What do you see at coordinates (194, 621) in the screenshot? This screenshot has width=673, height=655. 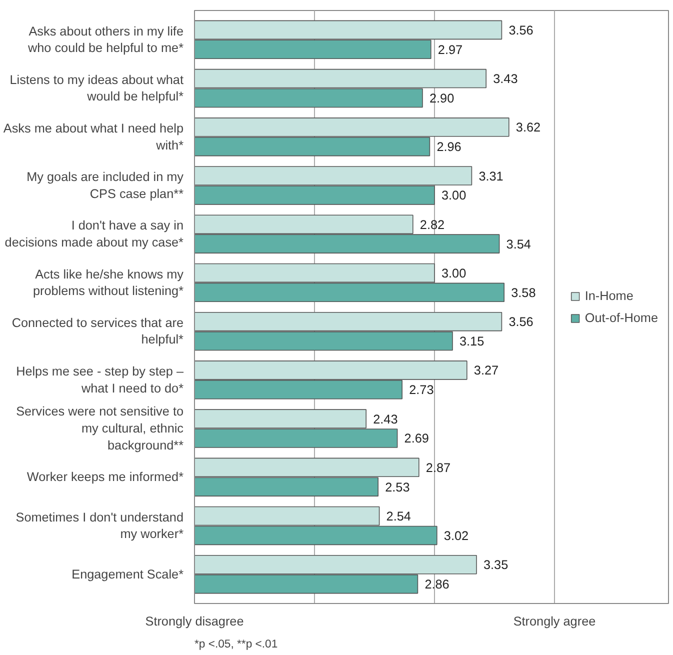 I see `text: Strongly disagree` at bounding box center [194, 621].